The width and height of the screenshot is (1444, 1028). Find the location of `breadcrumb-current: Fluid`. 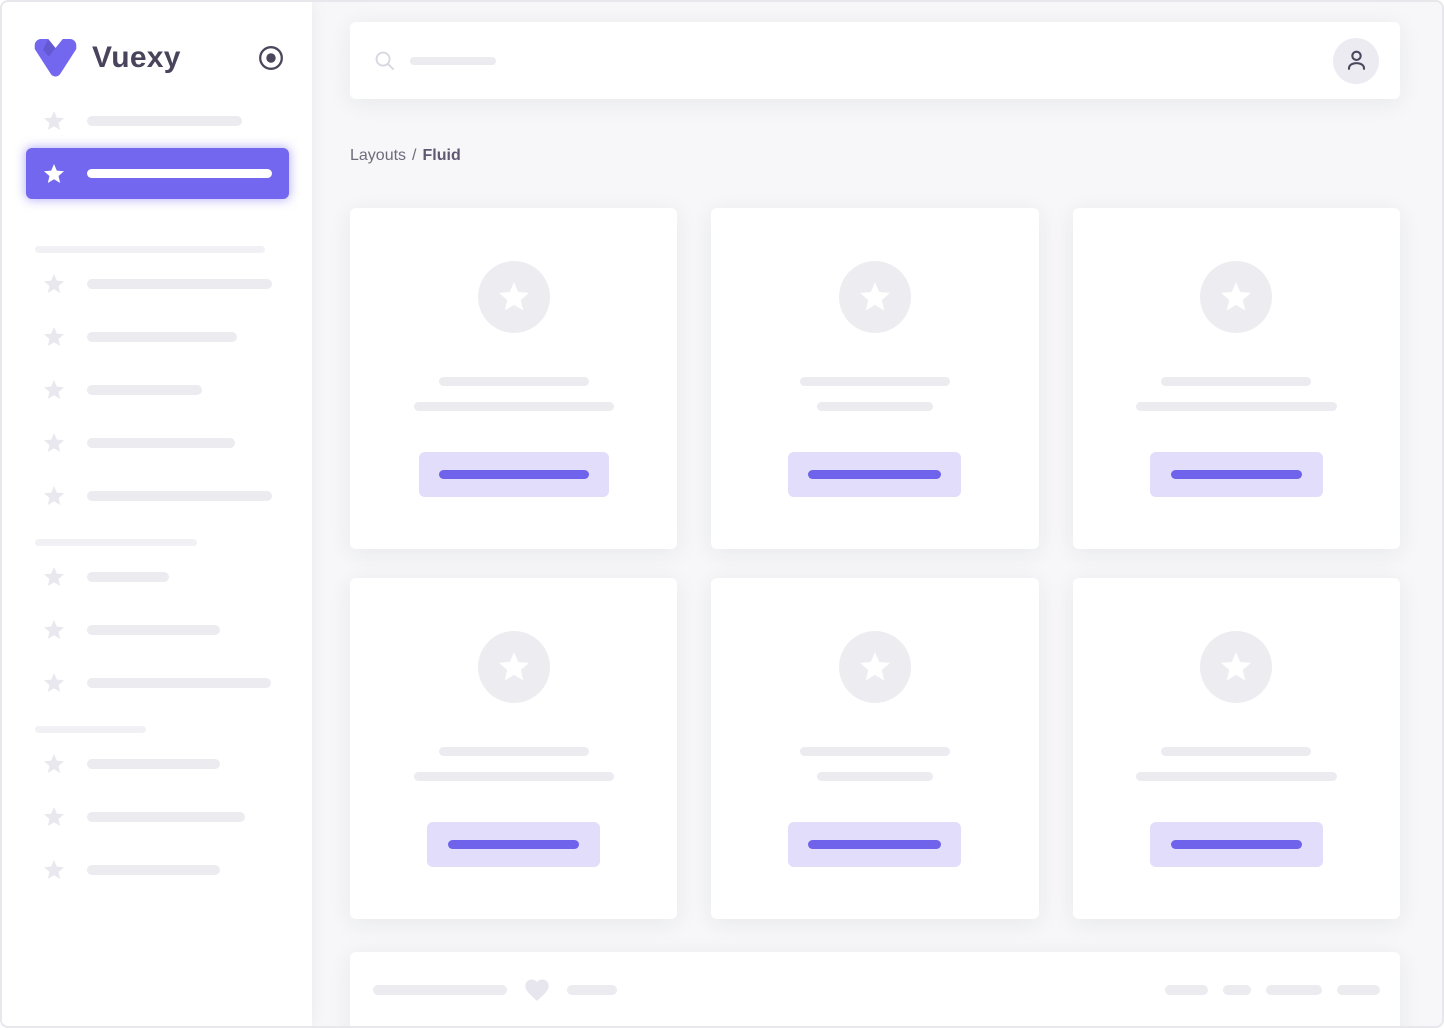

breadcrumb-current: Fluid is located at coordinates (441, 155).